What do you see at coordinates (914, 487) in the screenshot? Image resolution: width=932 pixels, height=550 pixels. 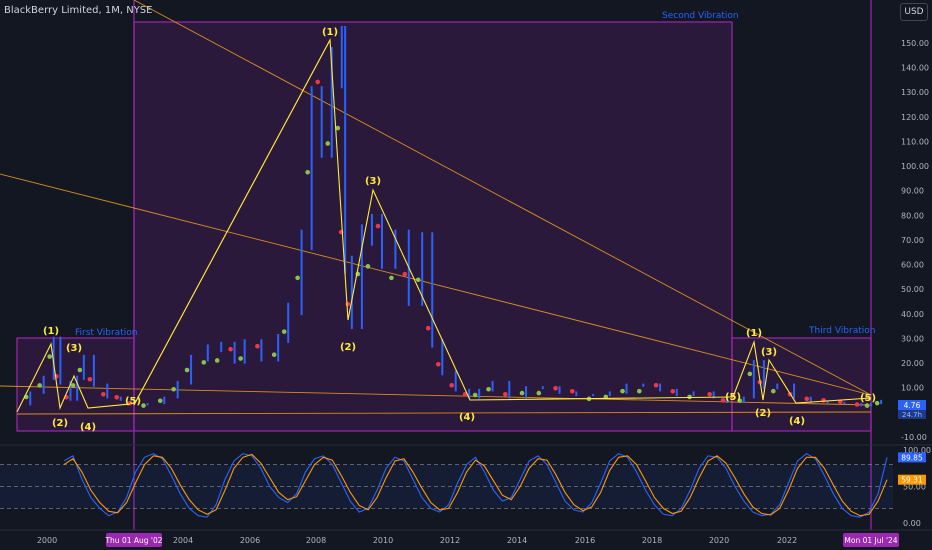 I see `osc-axis-tick: 50.00` at bounding box center [914, 487].